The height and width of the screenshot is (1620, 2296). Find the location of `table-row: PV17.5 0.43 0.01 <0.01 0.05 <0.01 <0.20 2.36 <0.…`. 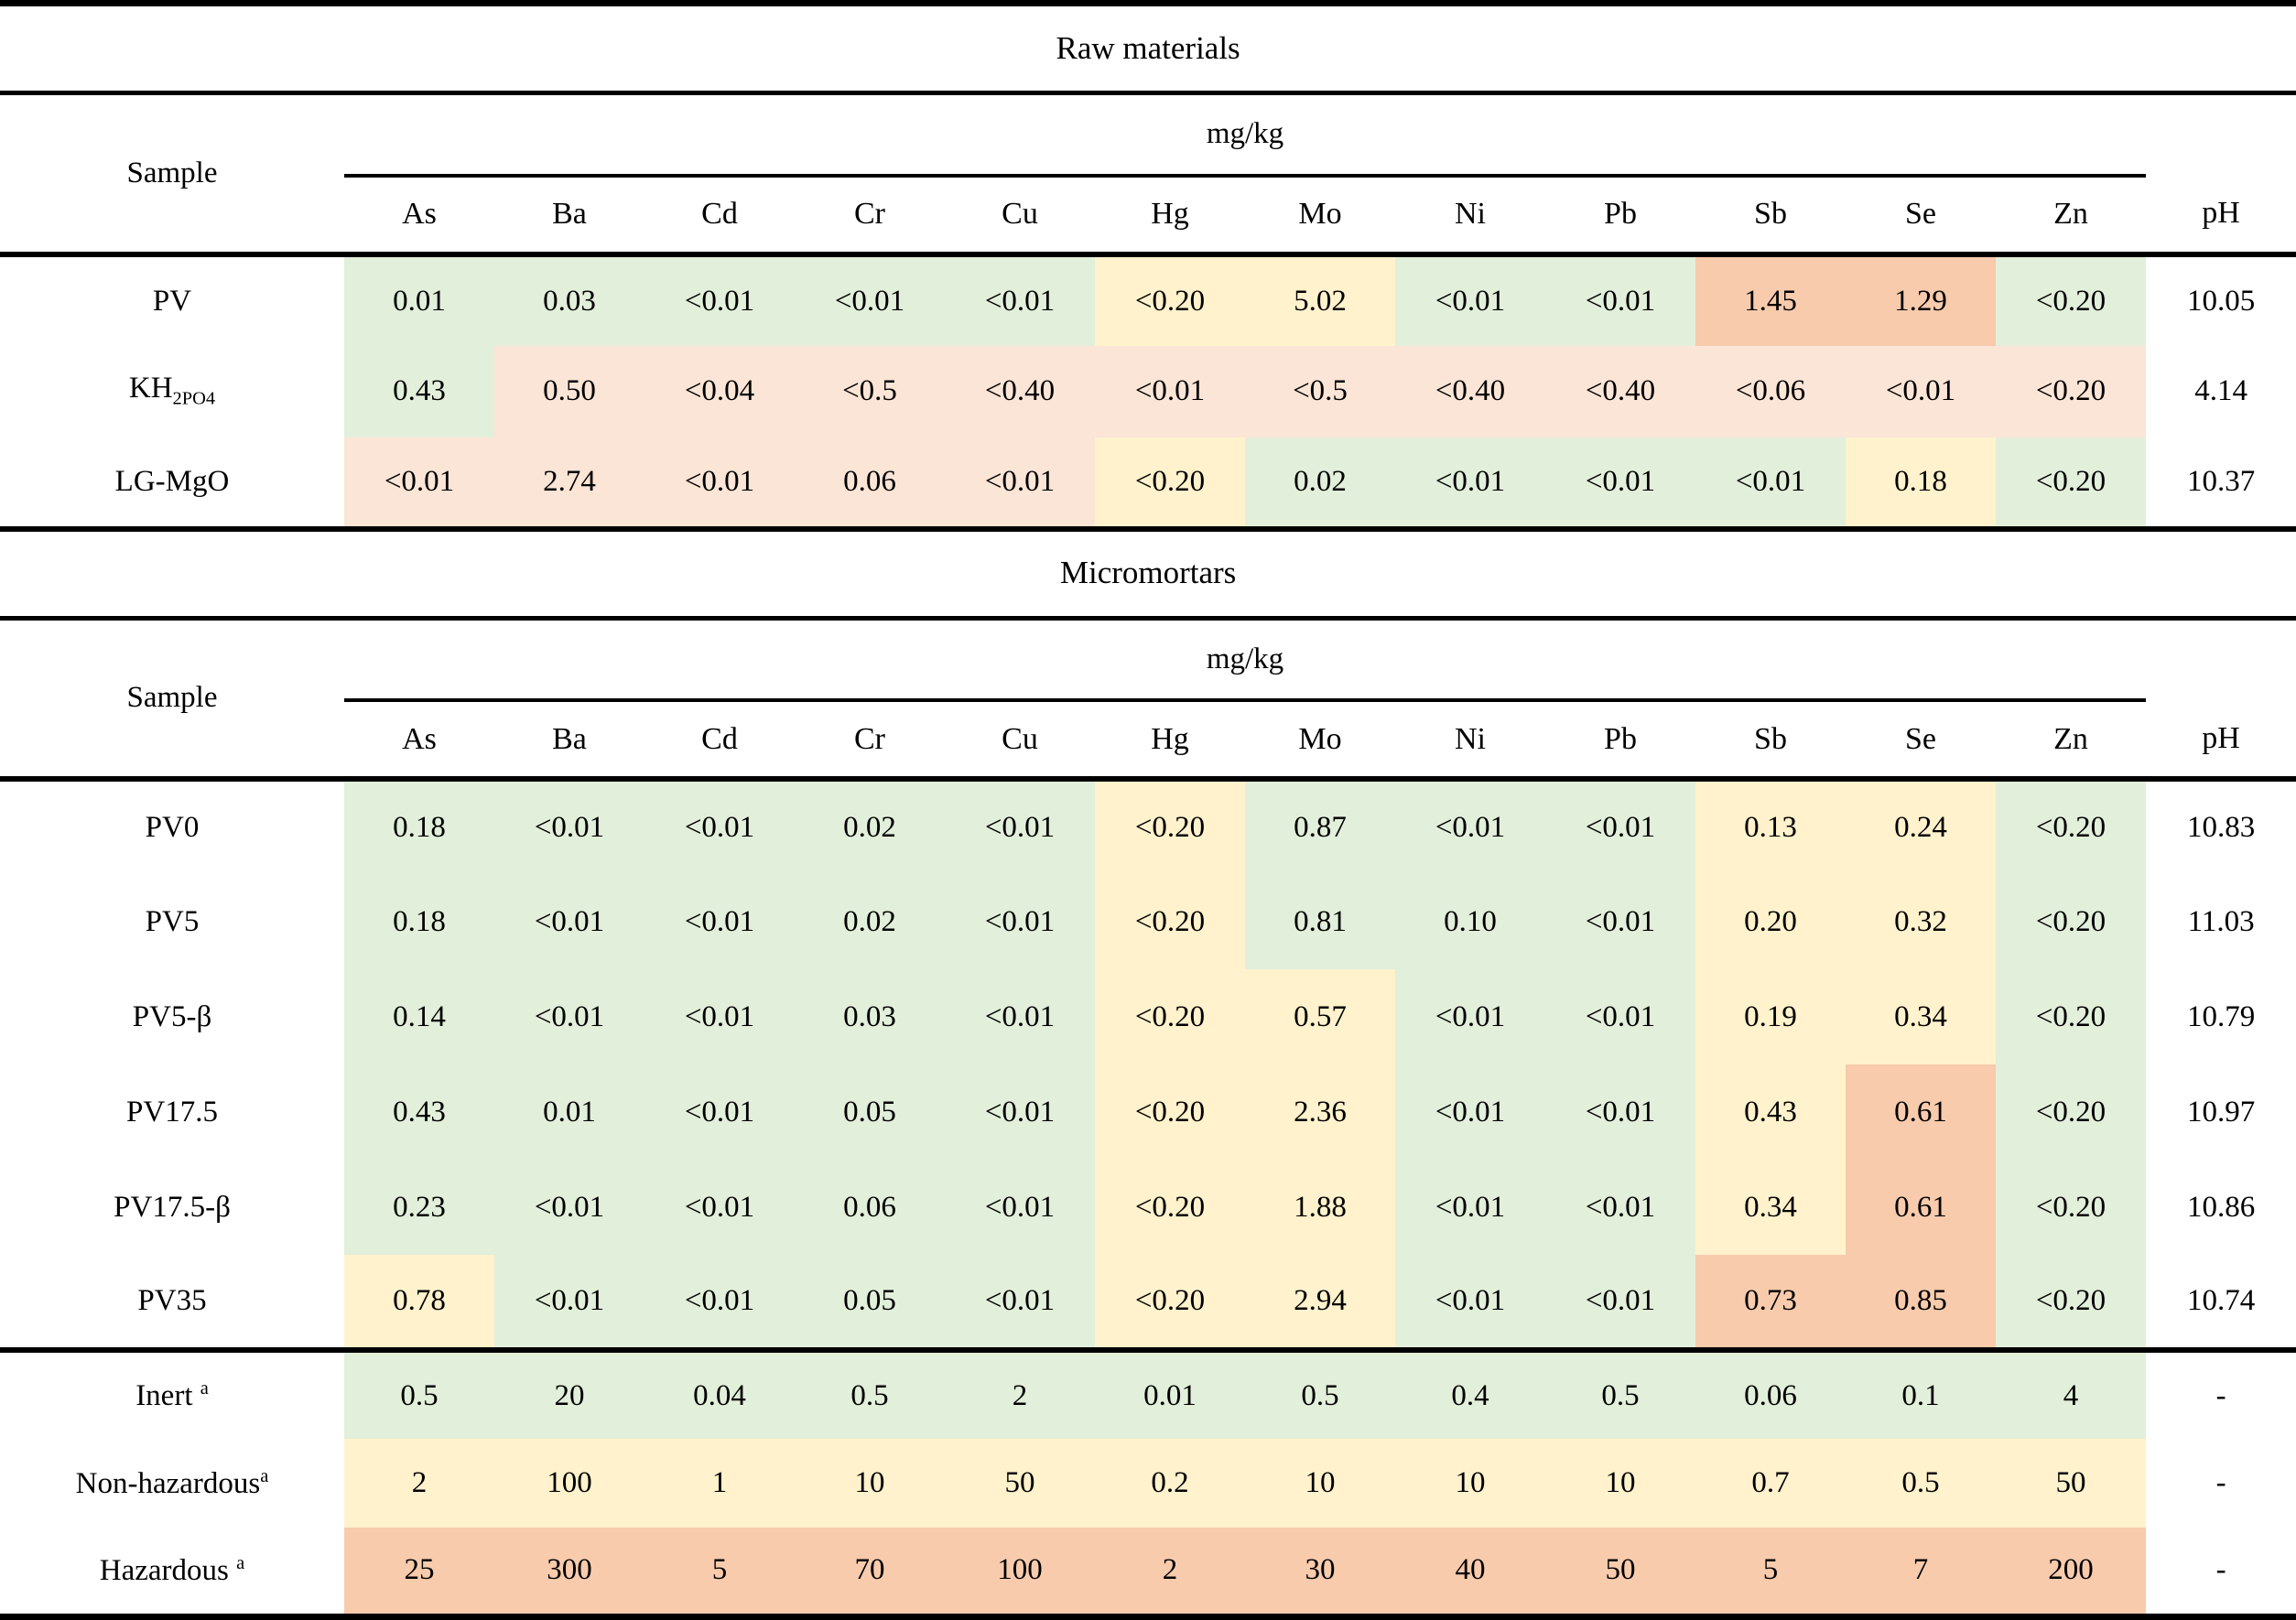

table-row: PV17.5 0.43 0.01 <0.01 0.05 <0.01 <0.20 2.36 <0.… is located at coordinates (1148, 1112).